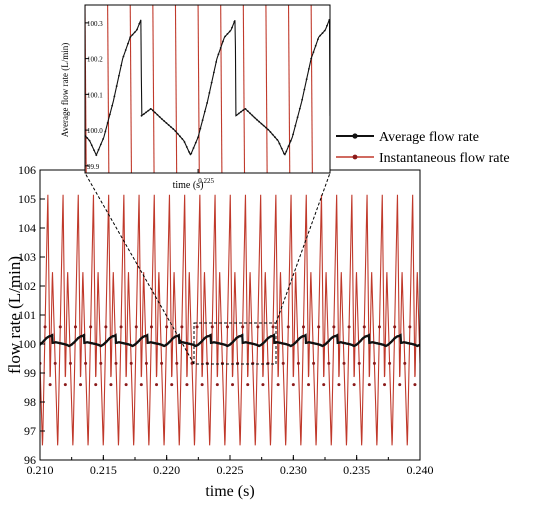 This screenshot has height=505, width=550. Describe the element at coordinates (205, 177) in the screenshot. I see `inset-x-ticks: 0.225` at that location.